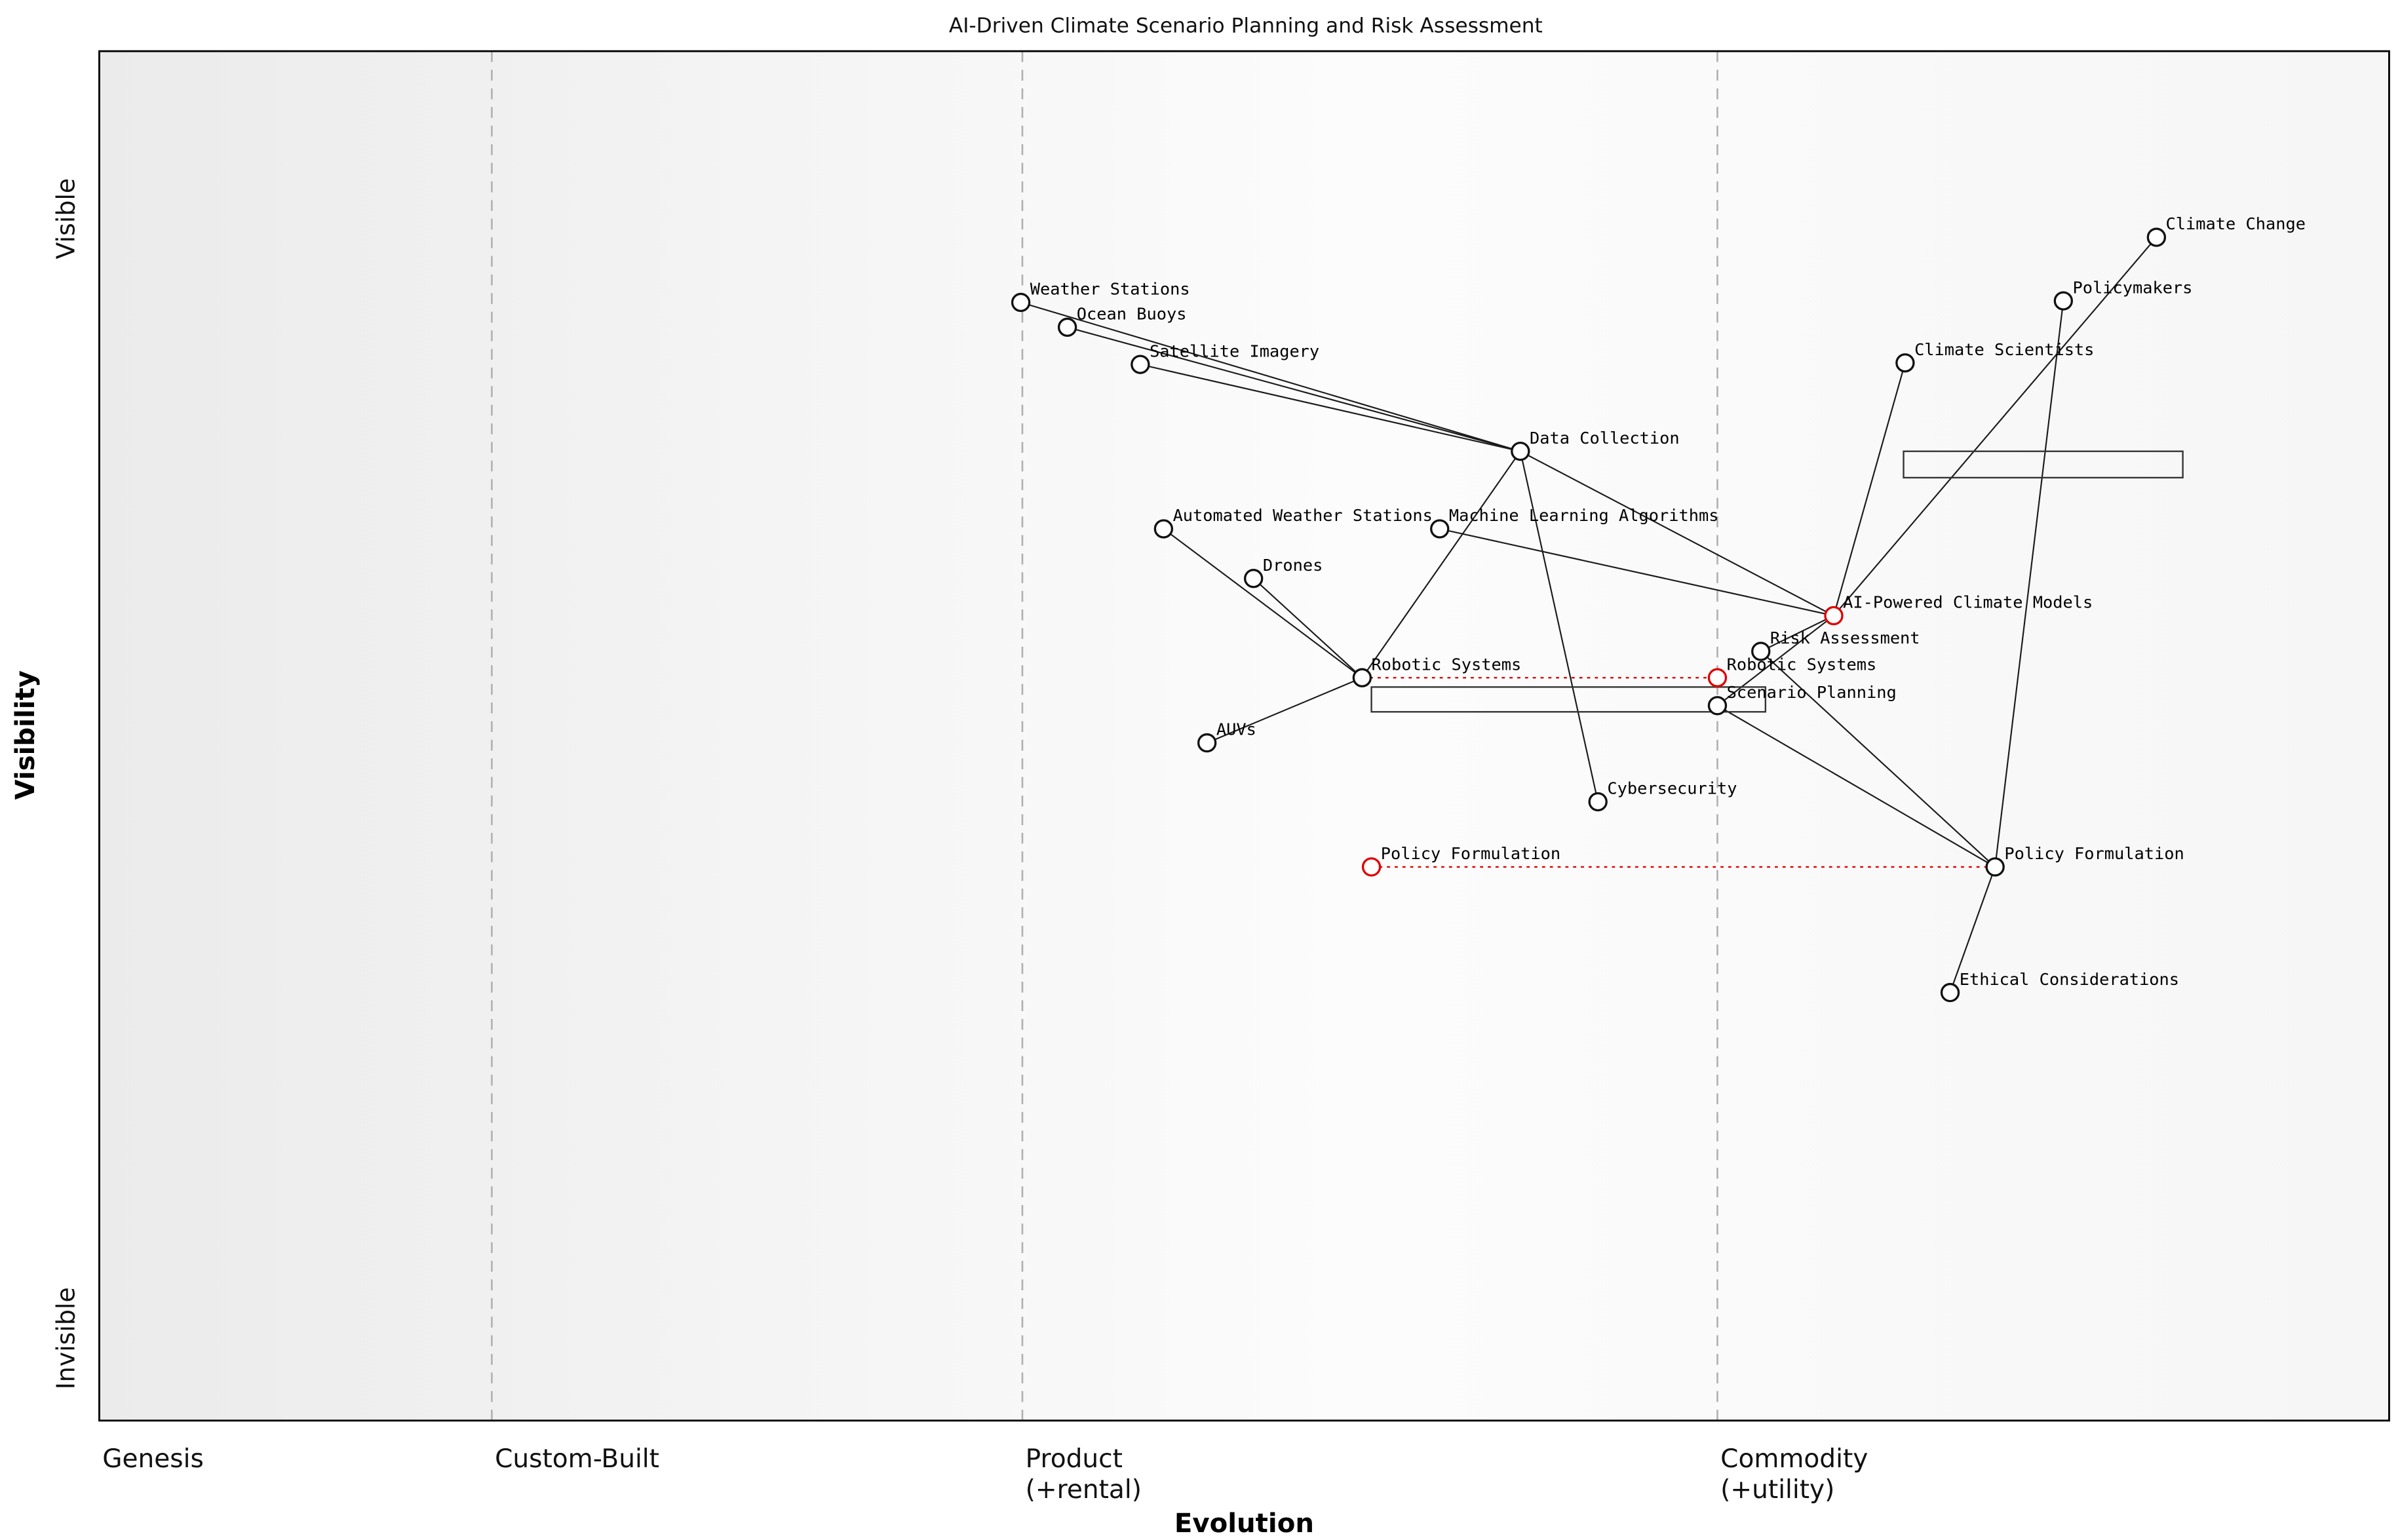 The image size is (2400, 1540). What do you see at coordinates (577, 1459) in the screenshot?
I see `xtick-custom-built: Custom-Built` at bounding box center [577, 1459].